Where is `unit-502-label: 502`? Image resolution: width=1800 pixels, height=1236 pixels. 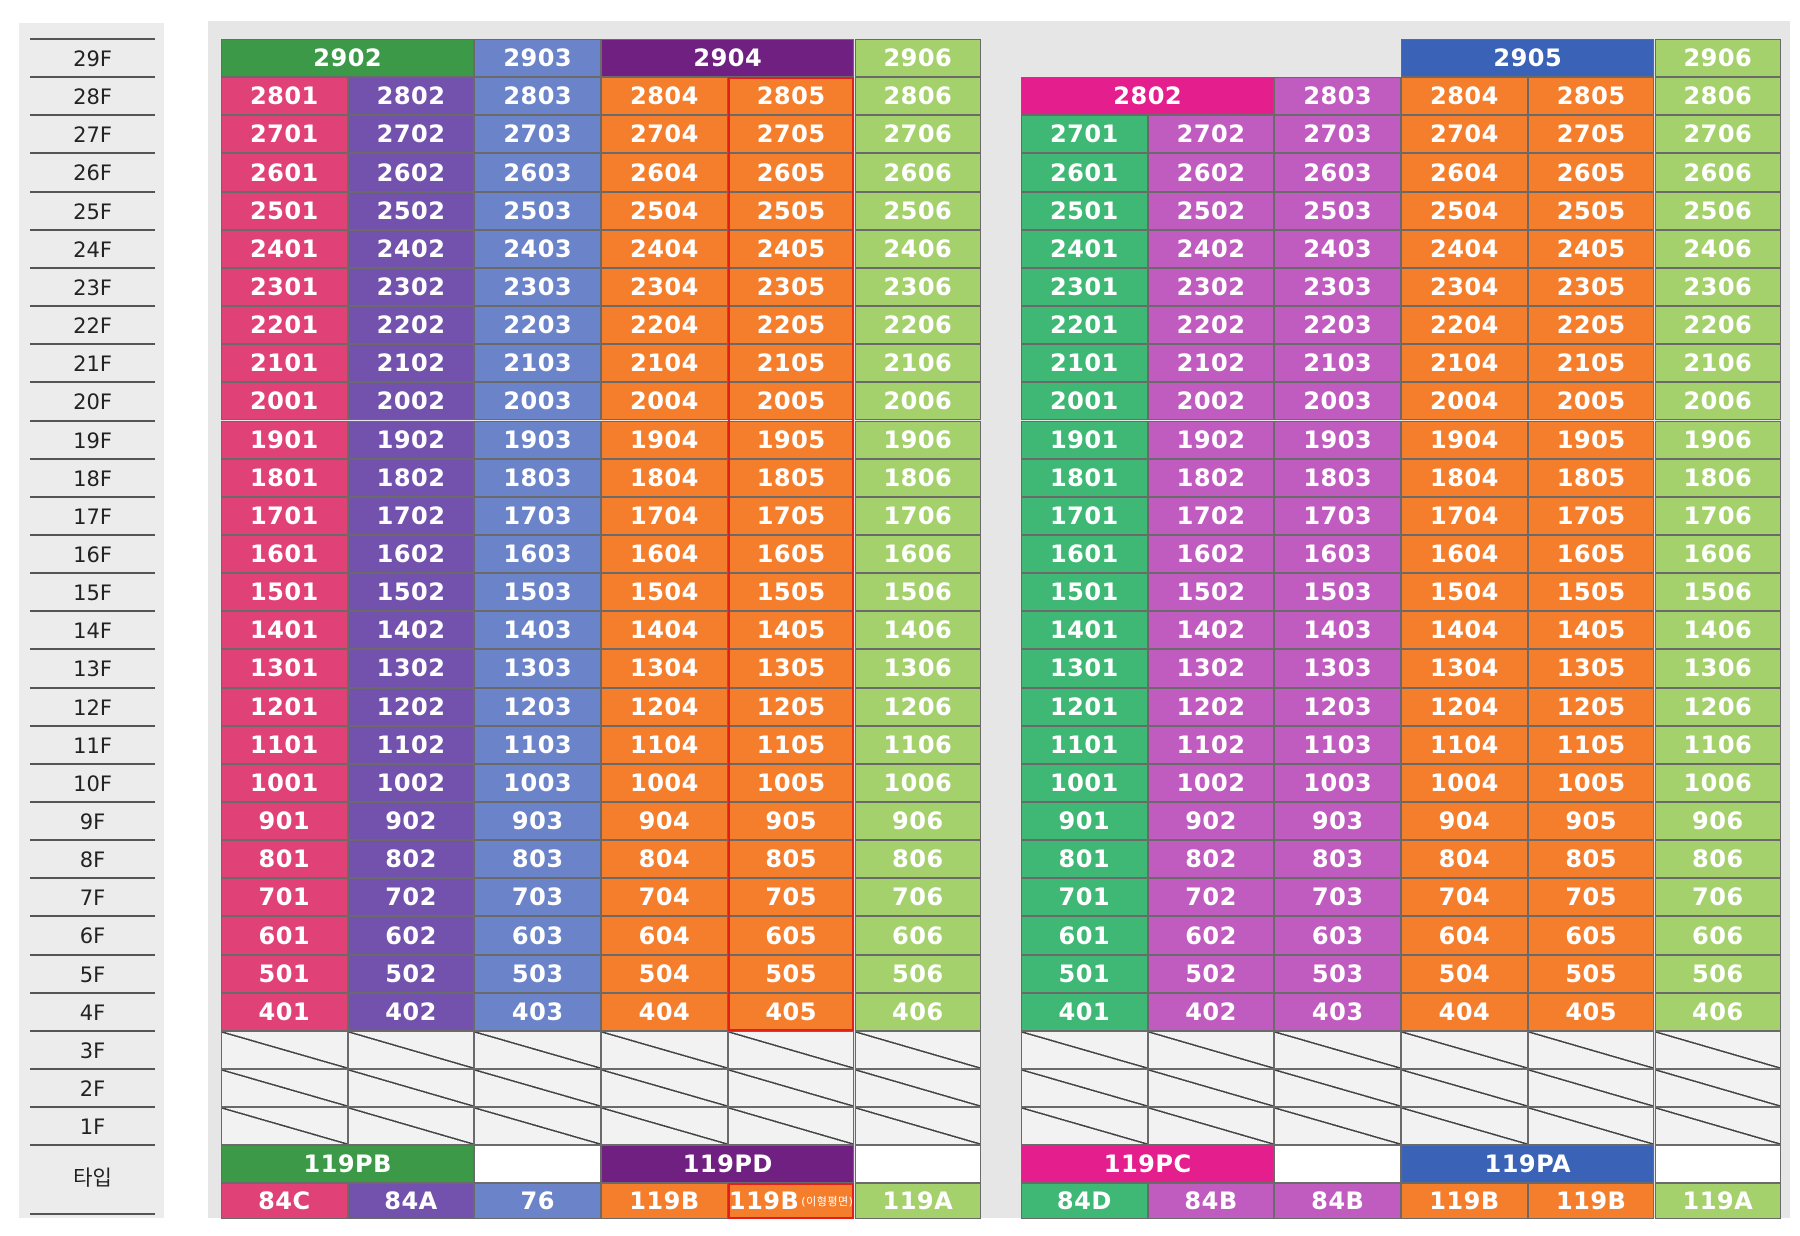
unit-502-label: 502 is located at coordinates (411, 973).